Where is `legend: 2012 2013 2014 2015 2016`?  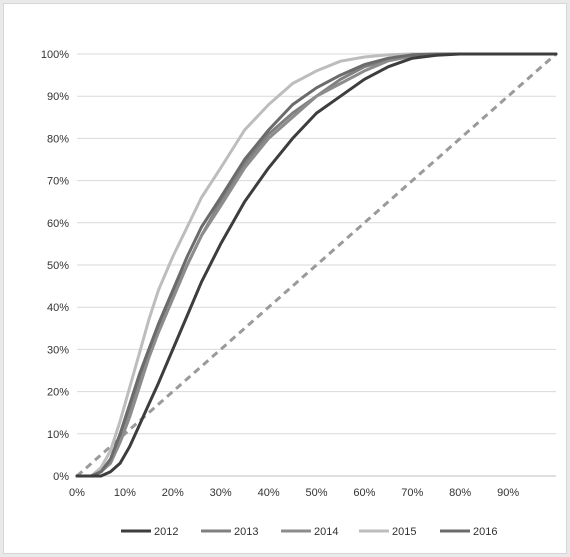
legend: 2012 2013 2014 2015 2016 is located at coordinates (309, 532).